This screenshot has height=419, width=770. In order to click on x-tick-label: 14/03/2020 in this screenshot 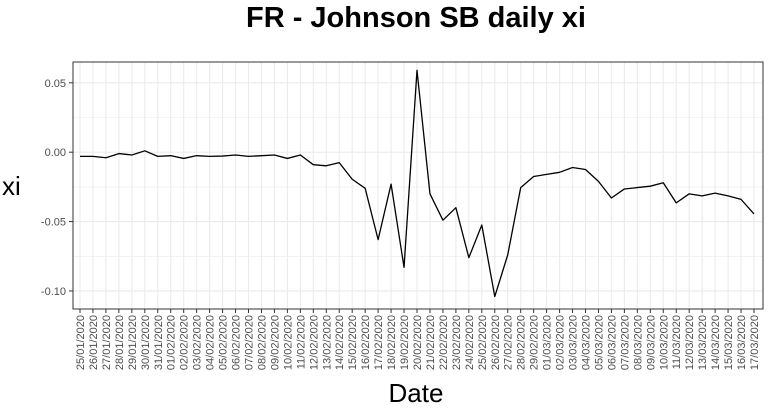, I will do `click(716, 342)`.